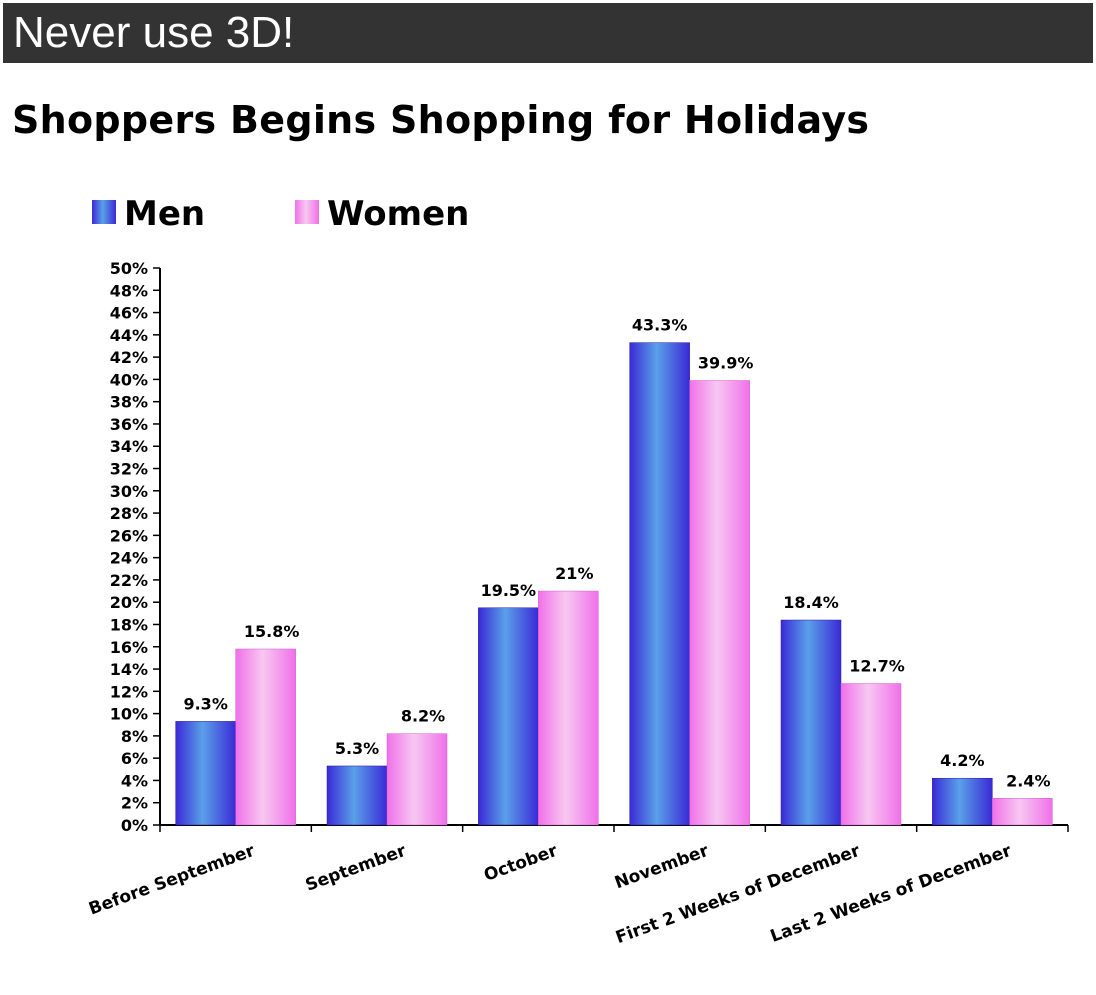  Describe the element at coordinates (662, 867) in the screenshot. I see `category-label: November` at that location.